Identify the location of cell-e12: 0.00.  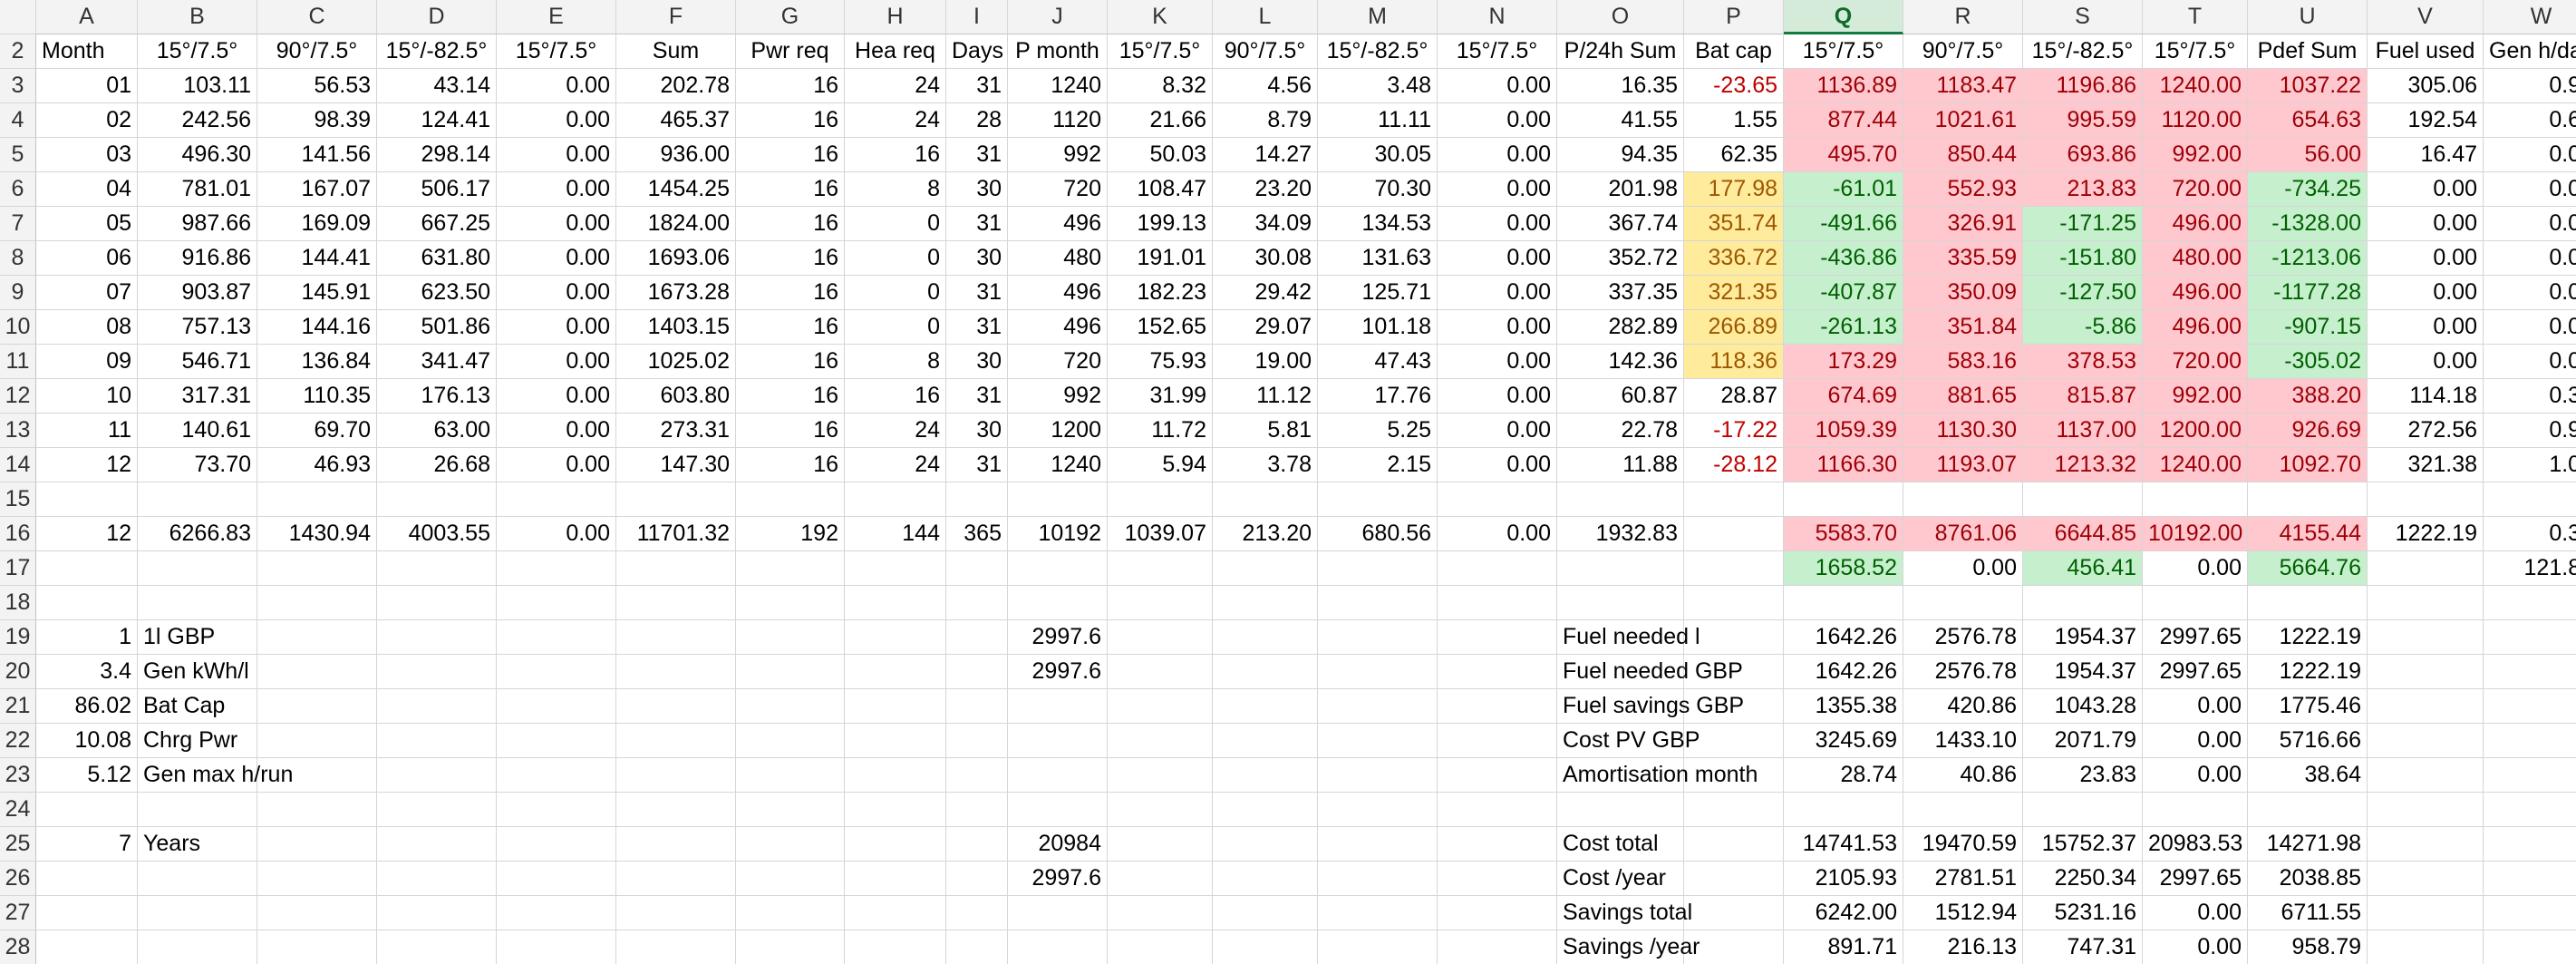
(556, 396).